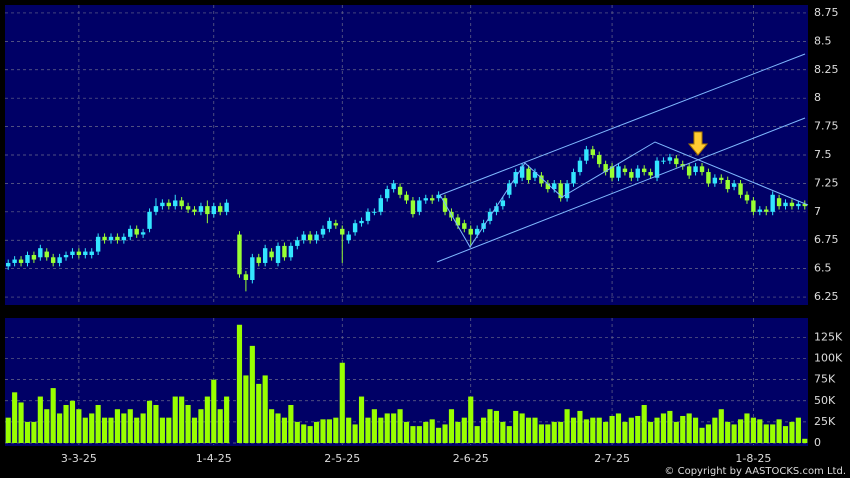 This screenshot has height=478, width=850. Describe the element at coordinates (826, 69) in the screenshot. I see `y-tick-label: 8.25` at that location.